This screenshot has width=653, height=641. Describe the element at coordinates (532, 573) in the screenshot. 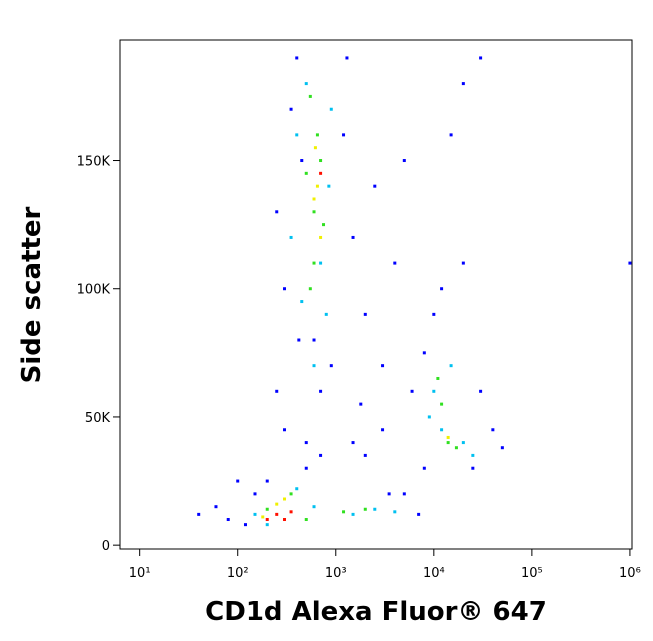

I see `x-tick-label: 10⁵` at that location.